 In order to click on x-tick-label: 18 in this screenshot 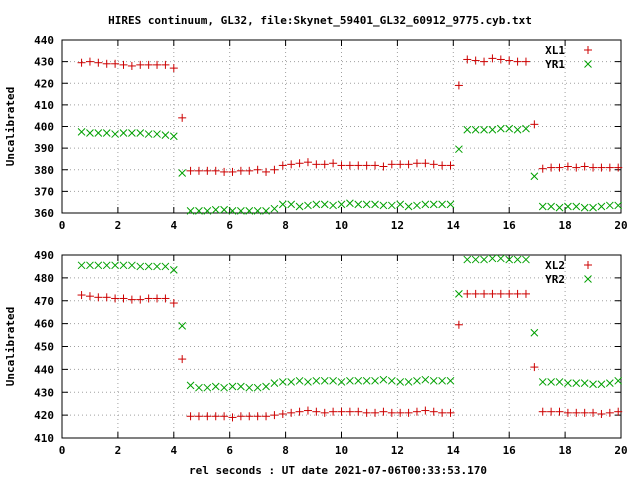, I will do `click(564, 225)`.